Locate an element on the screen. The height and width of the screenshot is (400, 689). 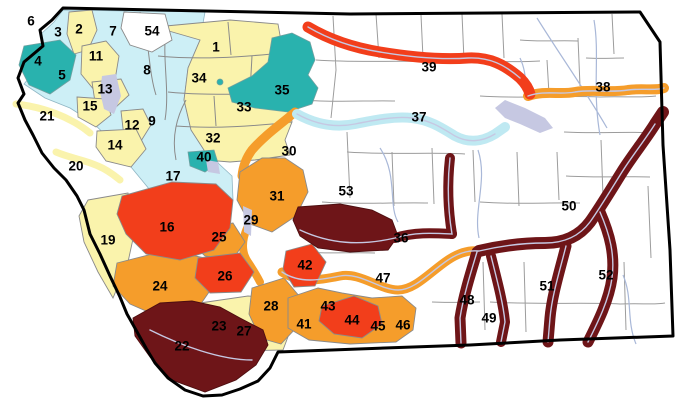
lake-canyon-ferry is located at coordinates (247, 221).